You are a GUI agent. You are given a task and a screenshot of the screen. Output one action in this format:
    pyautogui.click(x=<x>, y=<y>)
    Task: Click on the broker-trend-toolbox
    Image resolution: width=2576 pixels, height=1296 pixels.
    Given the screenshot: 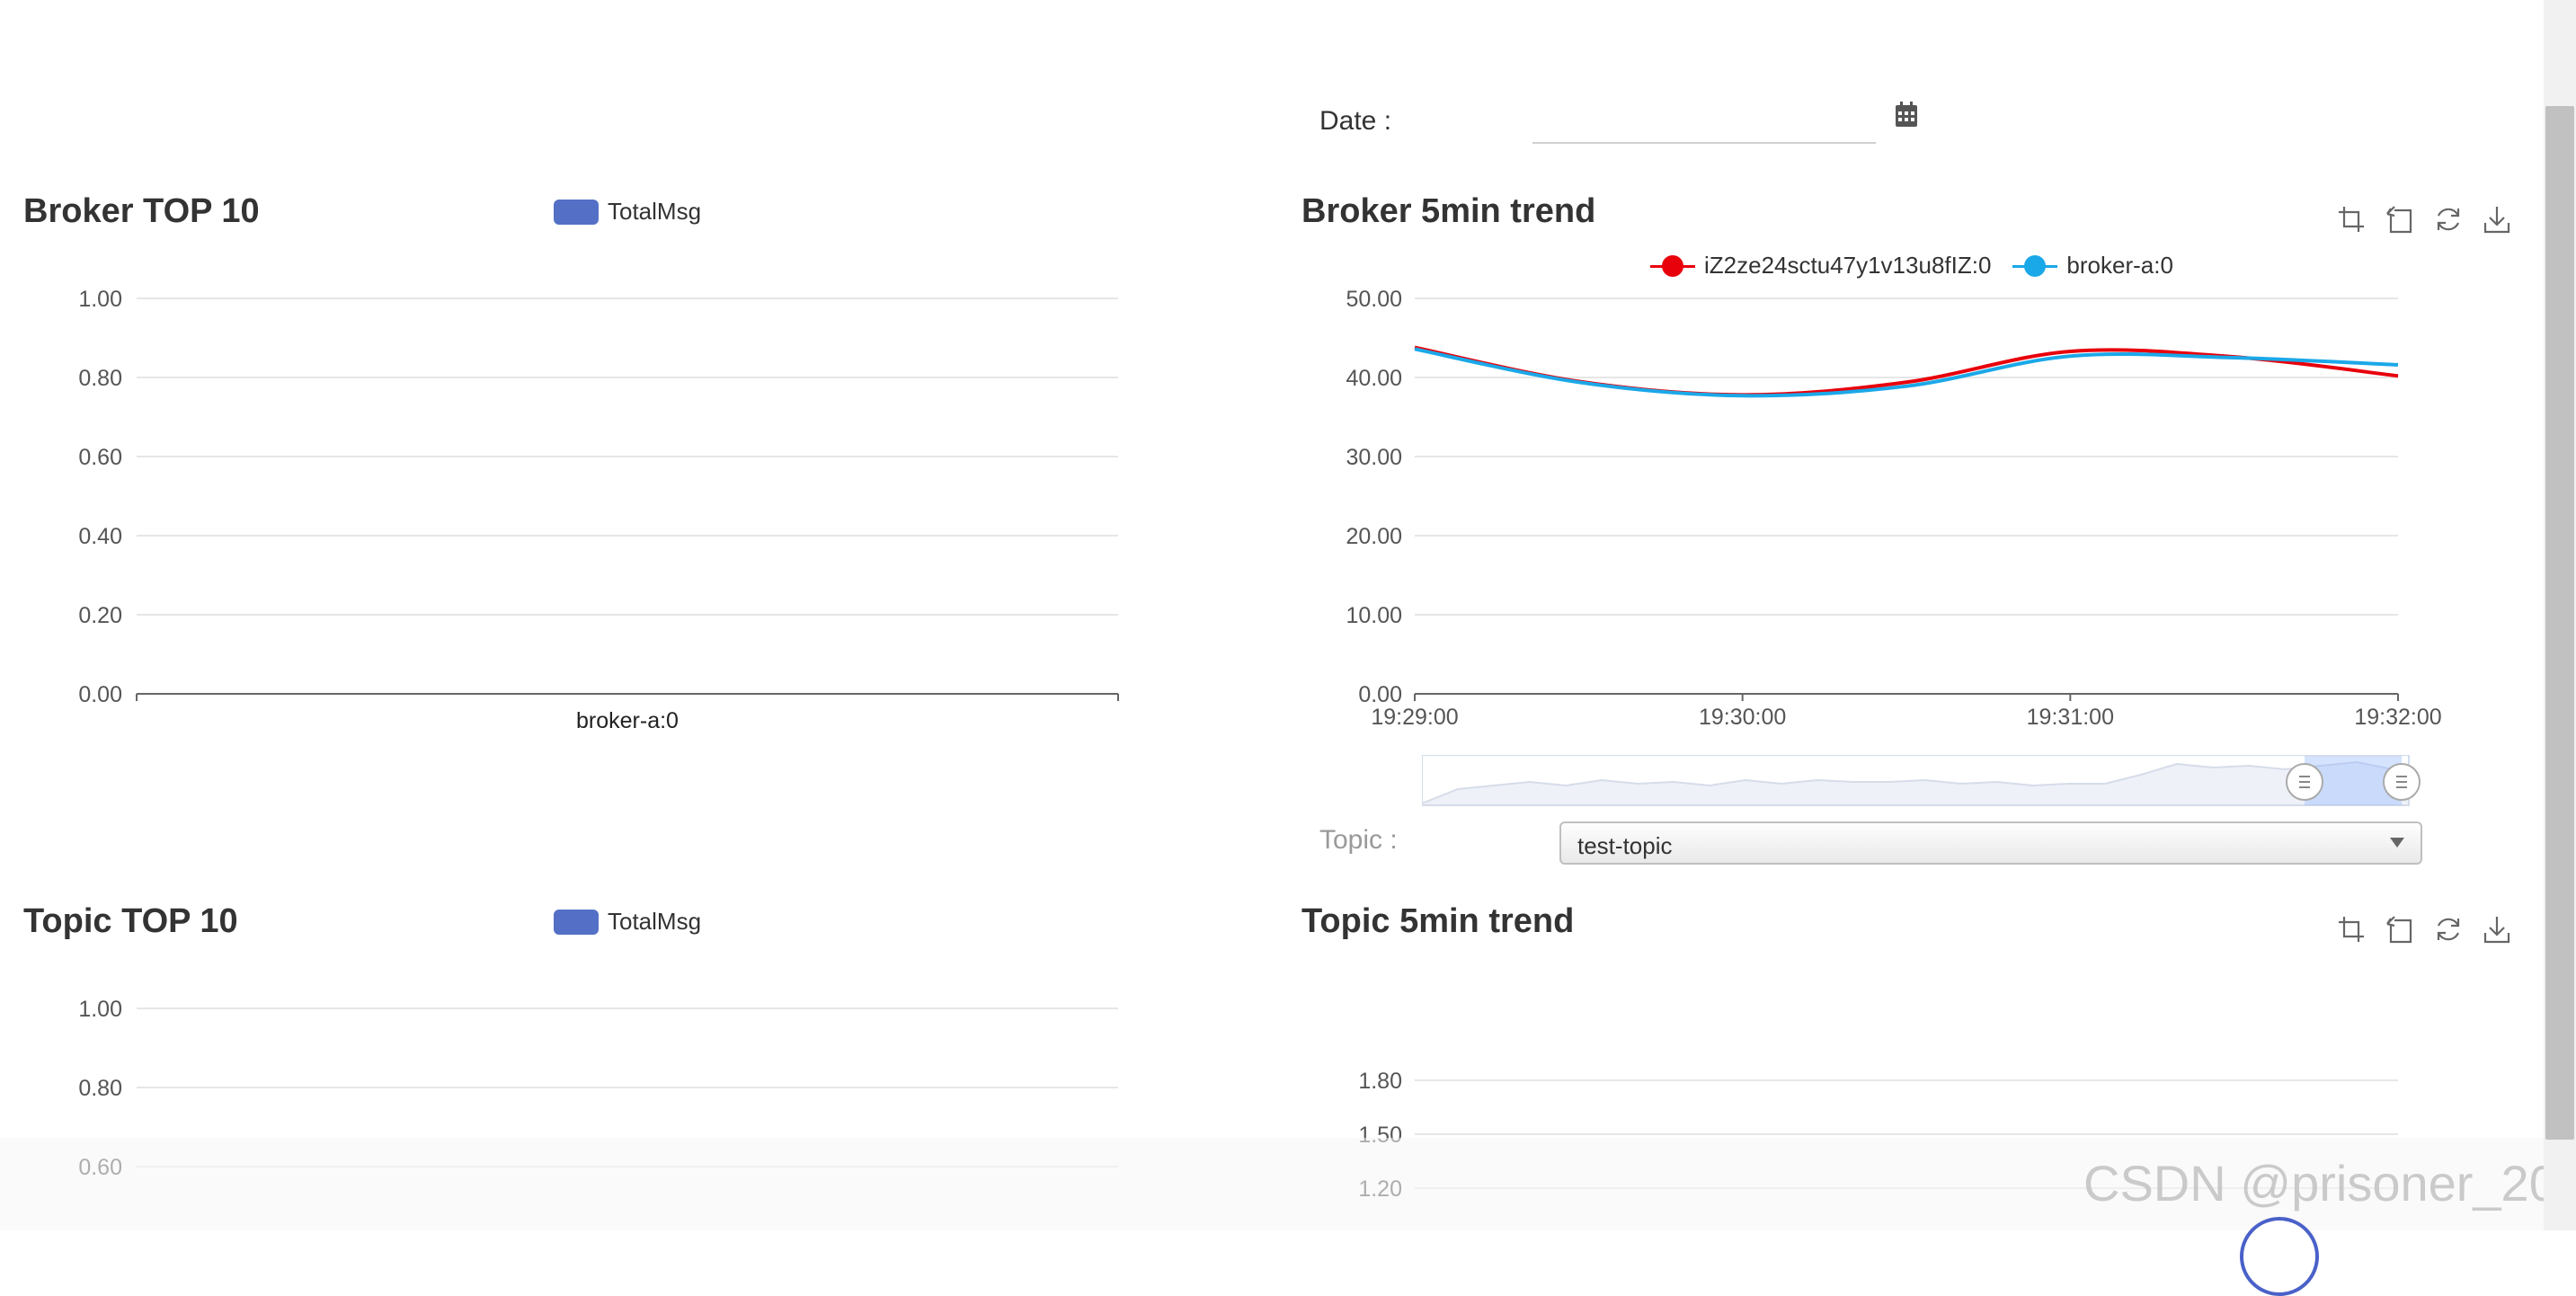 What is the action you would take?
    pyautogui.click(x=2434, y=219)
    